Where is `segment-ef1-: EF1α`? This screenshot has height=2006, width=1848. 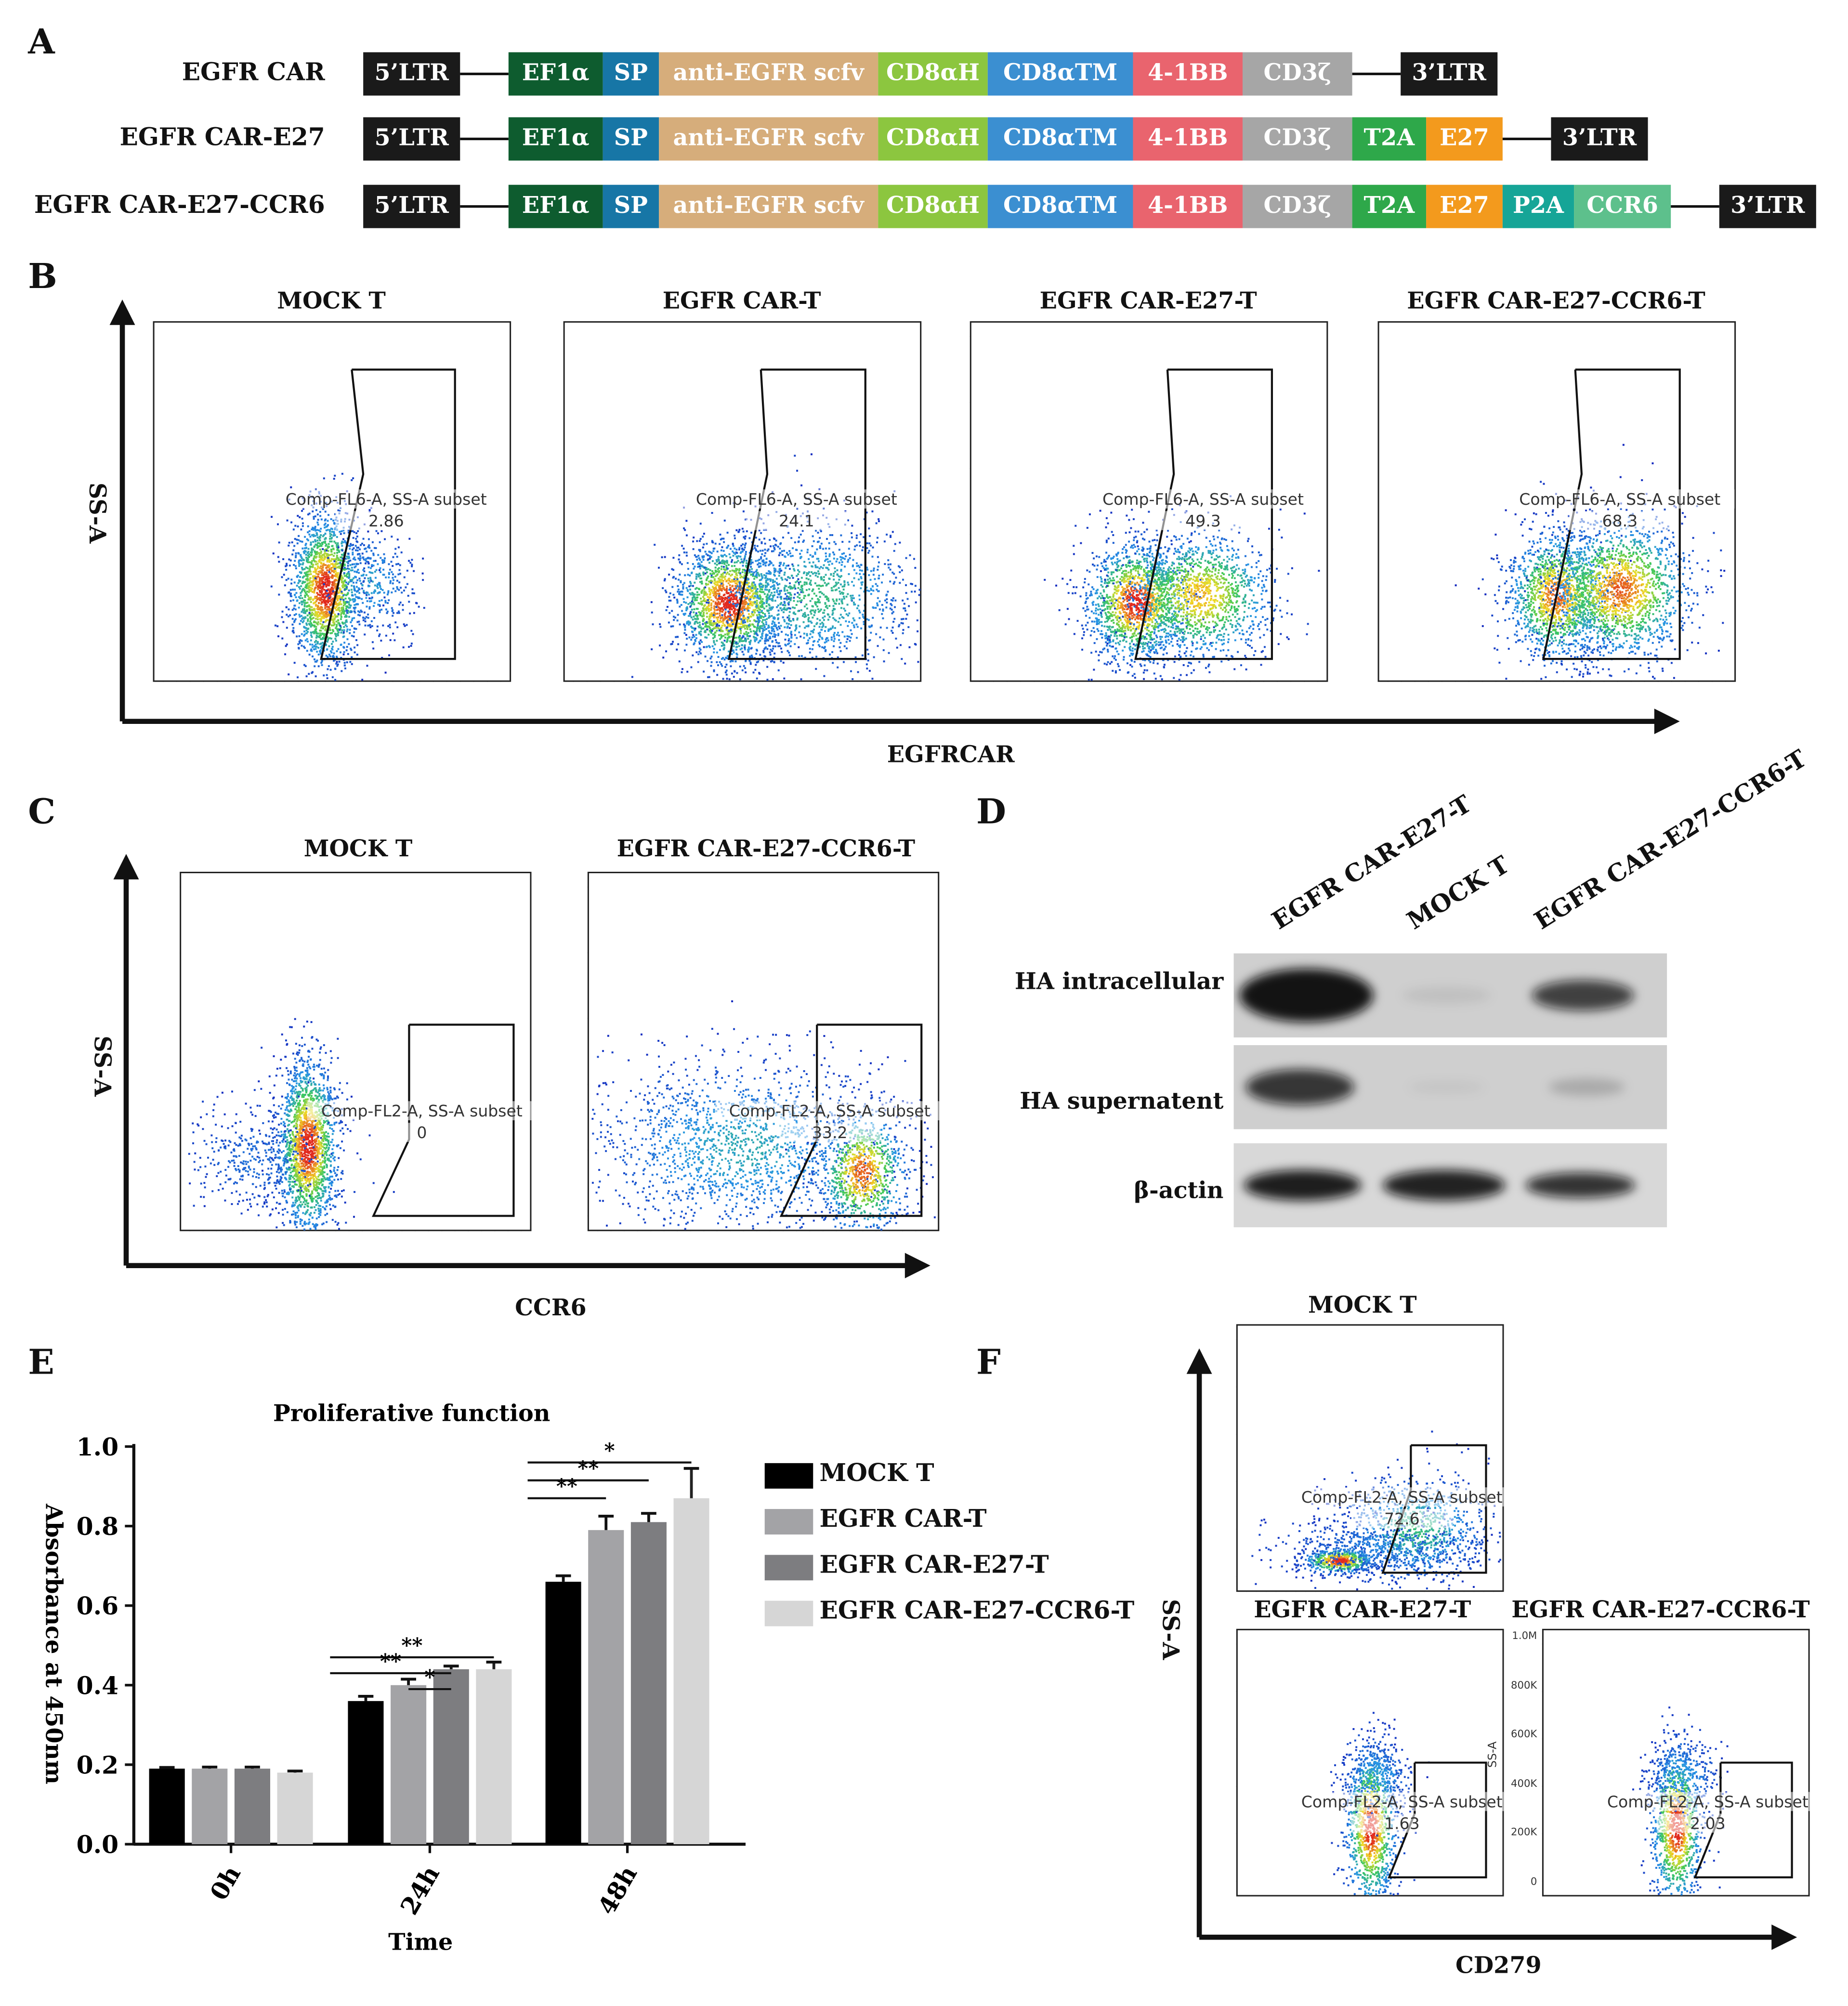 segment-ef1-: EF1α is located at coordinates (556, 139).